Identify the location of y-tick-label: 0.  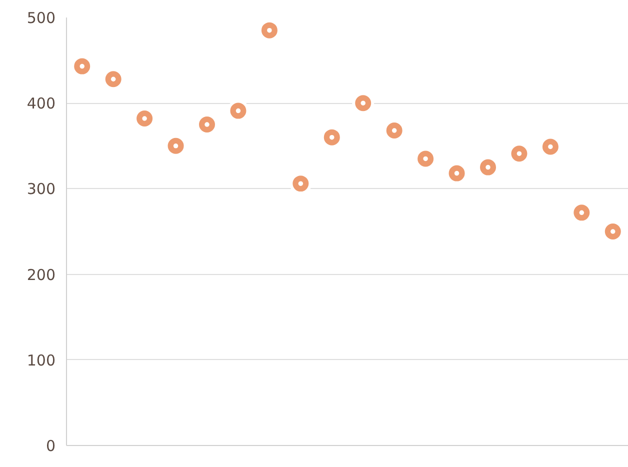
(51, 446).